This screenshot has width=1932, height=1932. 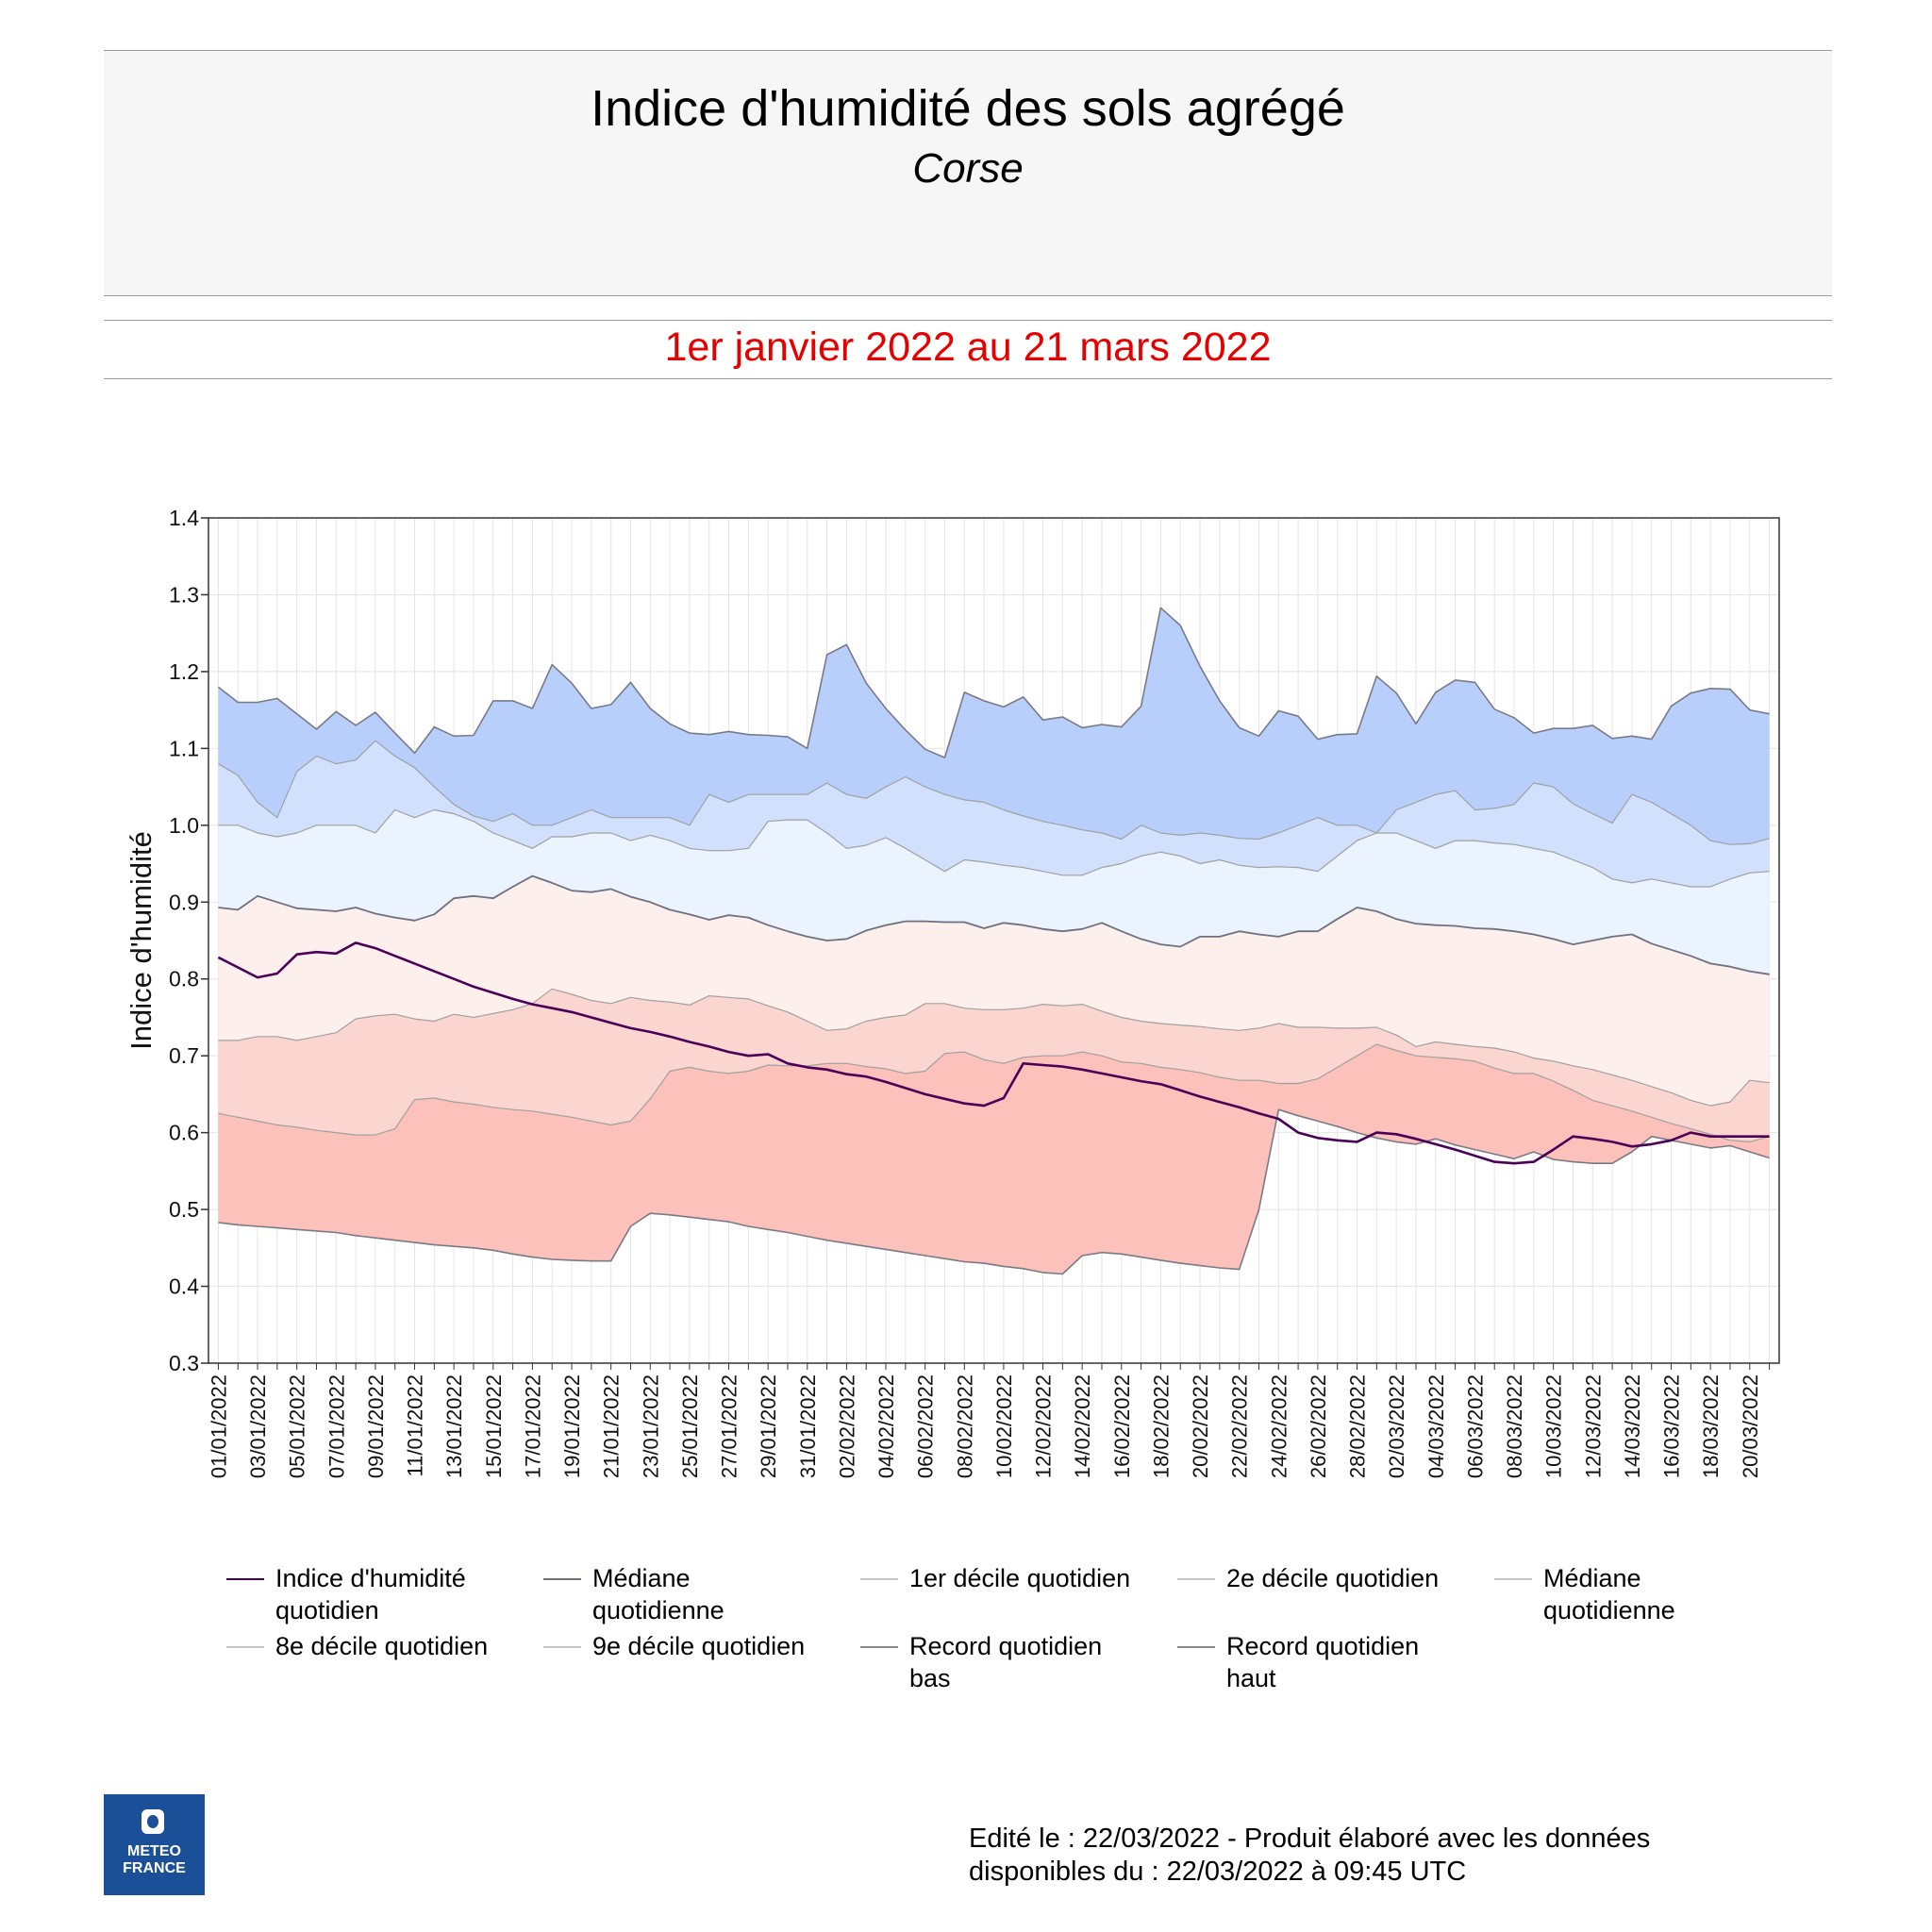 I want to click on legend-label: 9e décile quotidien, so click(x=699, y=1646).